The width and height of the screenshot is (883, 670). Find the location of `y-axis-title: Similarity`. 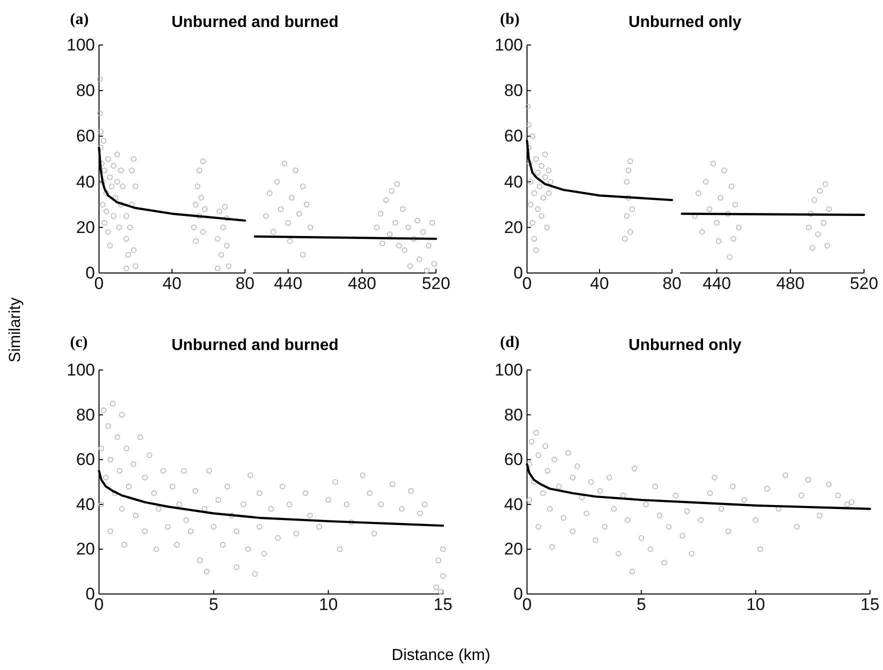

y-axis-title: Similarity is located at coordinates (15, 330).